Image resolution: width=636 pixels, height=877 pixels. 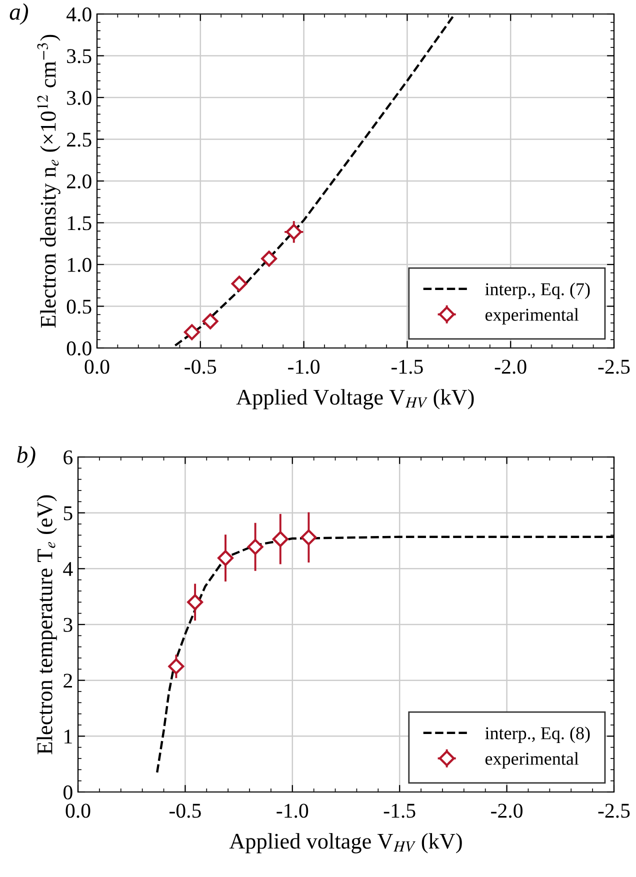 I want to click on x-tick-label: 0.0, so click(x=97, y=367).